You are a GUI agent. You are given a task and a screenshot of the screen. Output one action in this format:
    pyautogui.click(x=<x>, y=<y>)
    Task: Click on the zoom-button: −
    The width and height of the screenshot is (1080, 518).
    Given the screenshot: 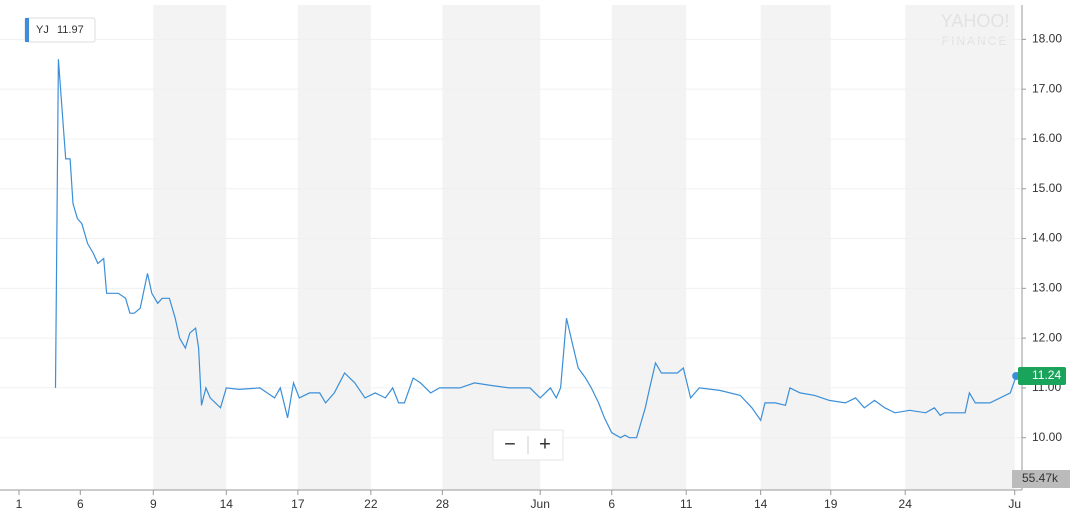 What is the action you would take?
    pyautogui.click(x=510, y=444)
    